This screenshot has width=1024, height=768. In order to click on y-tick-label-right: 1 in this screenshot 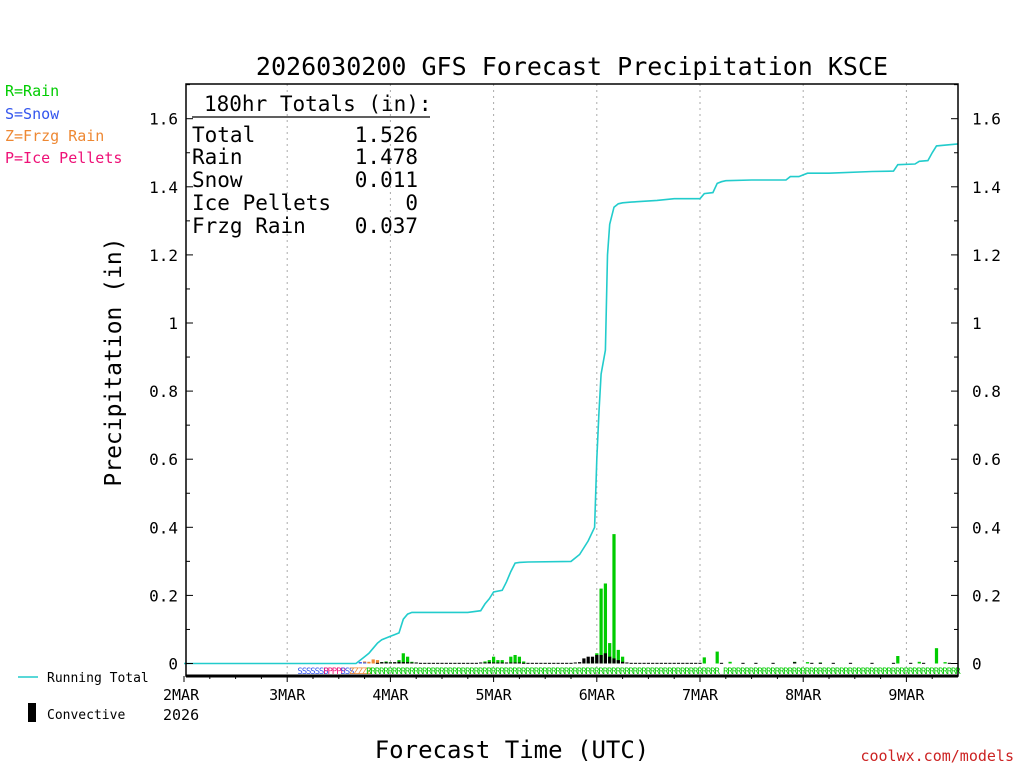, I will do `click(977, 323)`.